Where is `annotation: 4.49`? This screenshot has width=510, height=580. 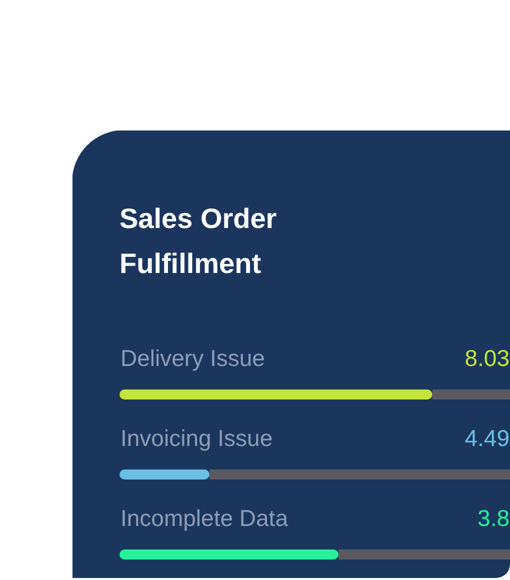 annotation: 4.49 is located at coordinates (487, 438).